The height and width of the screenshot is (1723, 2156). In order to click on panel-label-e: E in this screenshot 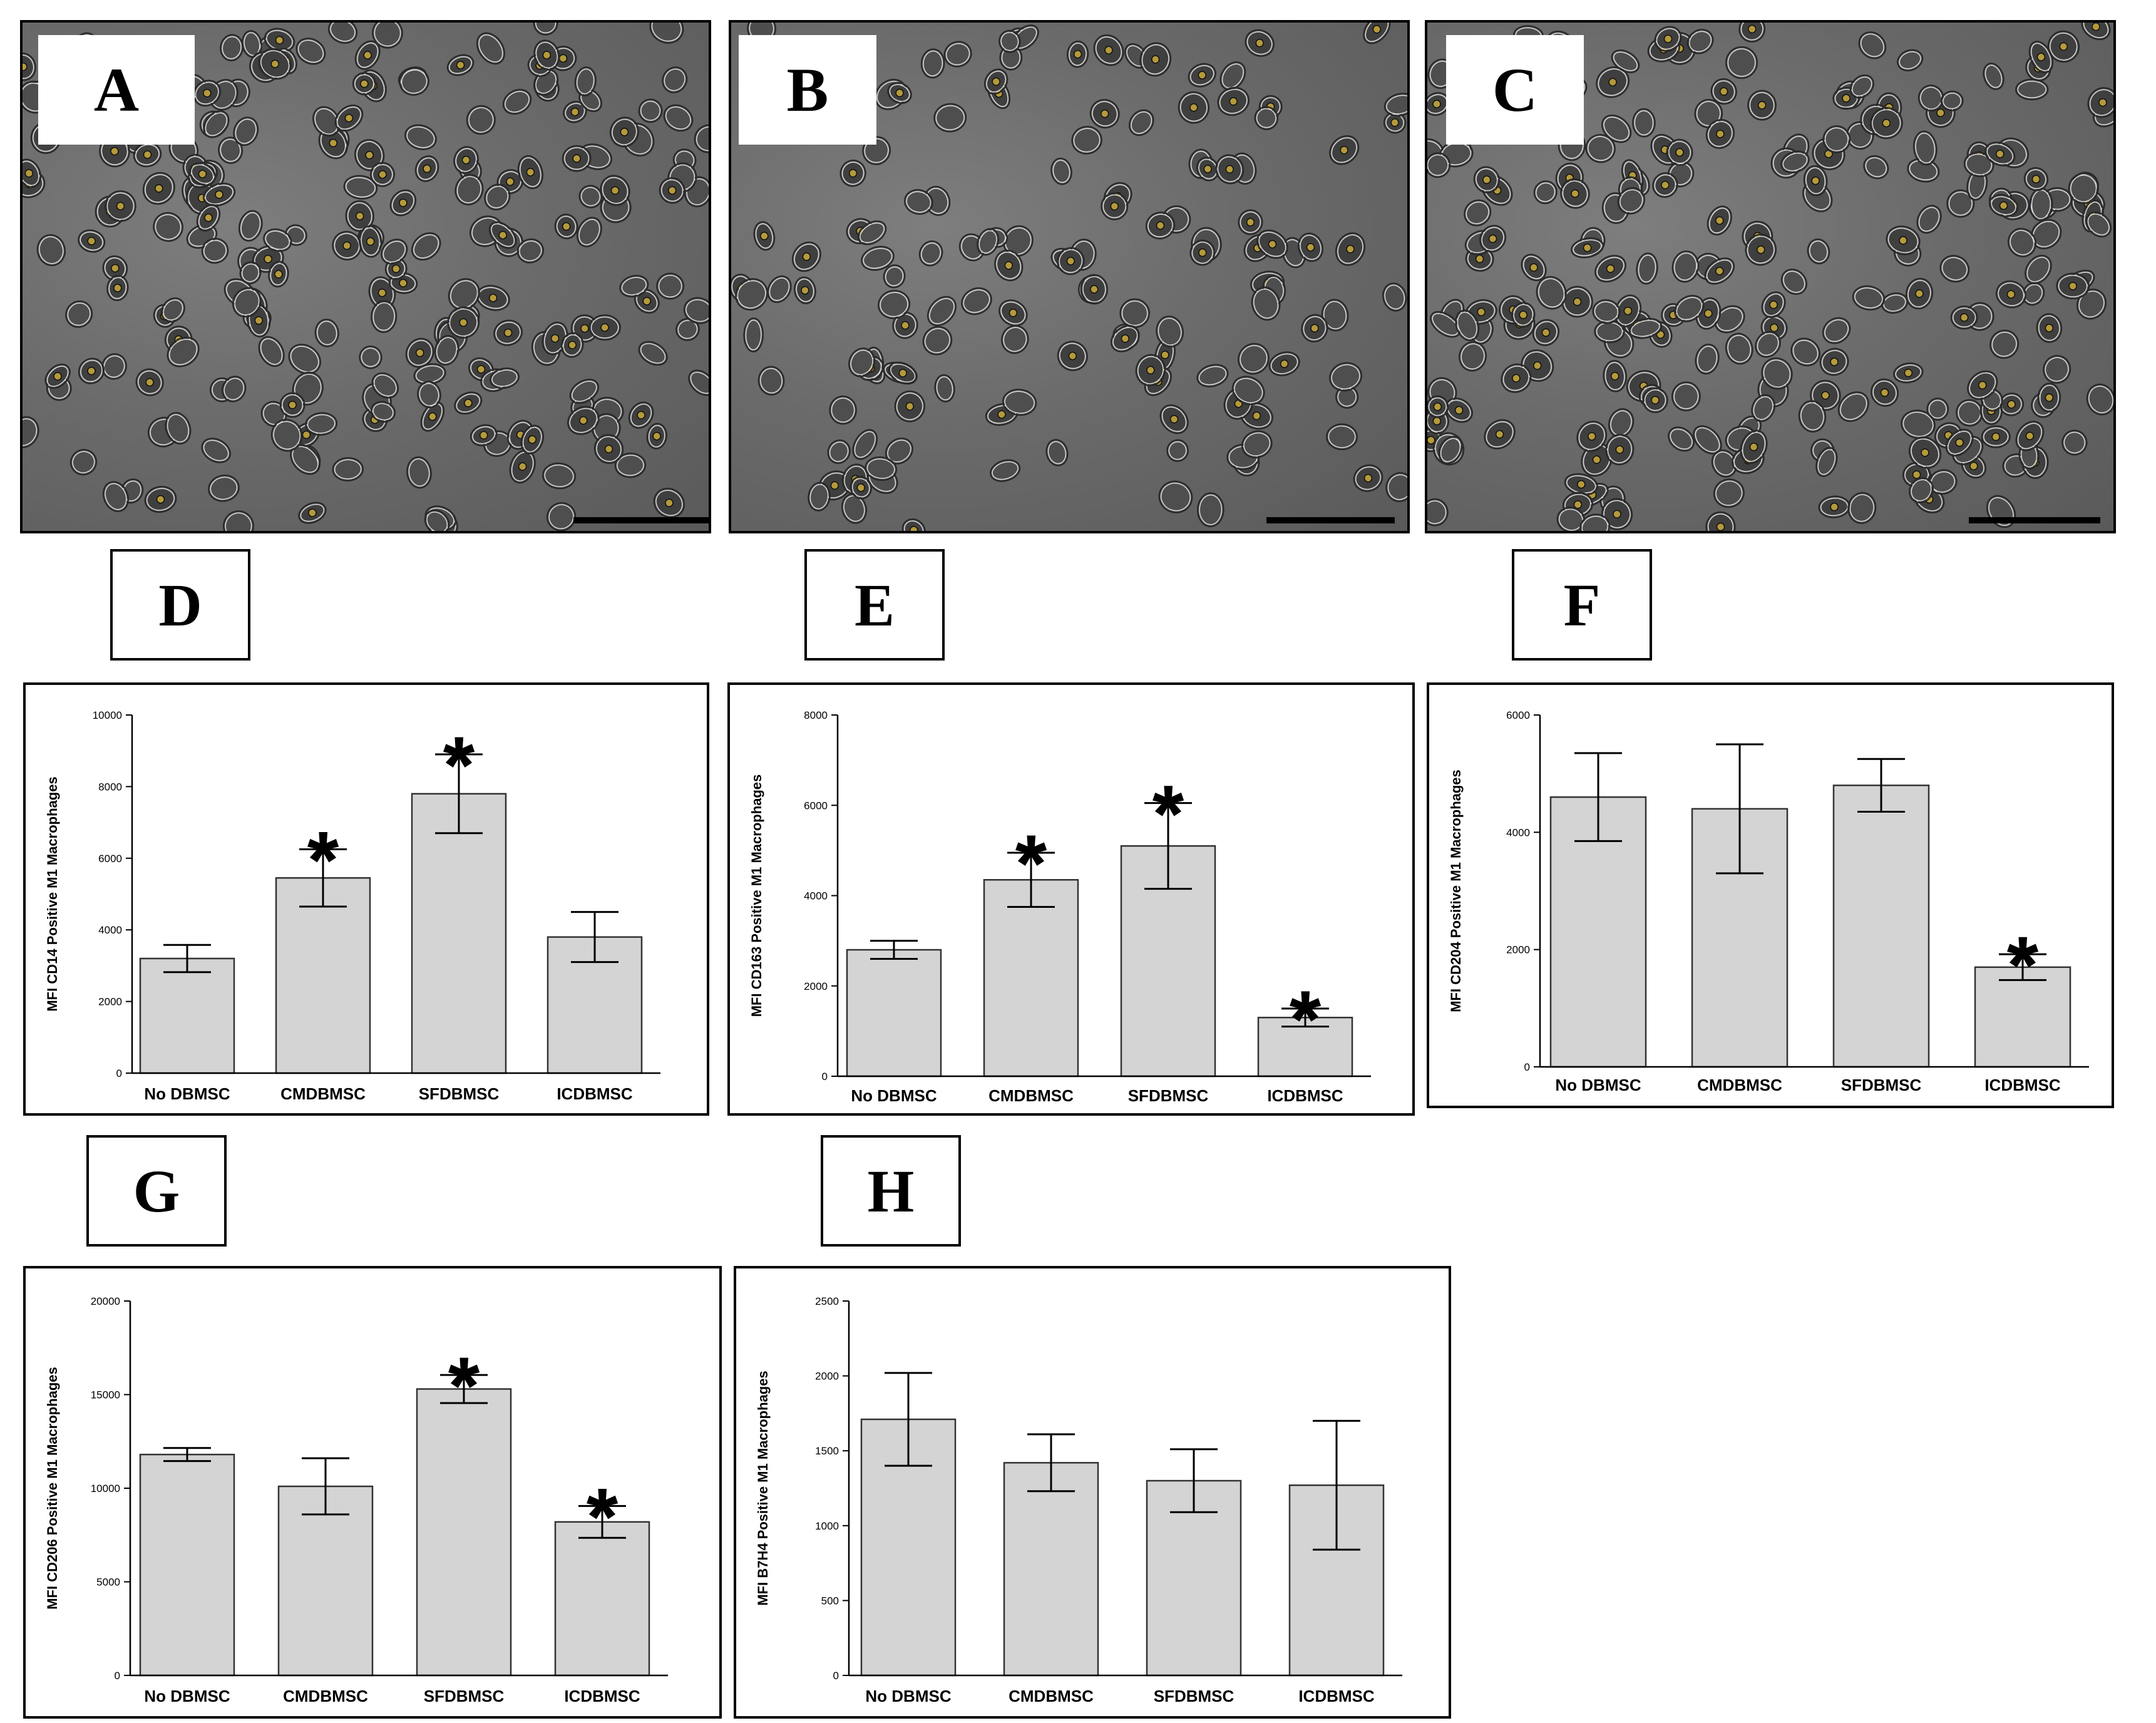, I will do `click(874, 605)`.